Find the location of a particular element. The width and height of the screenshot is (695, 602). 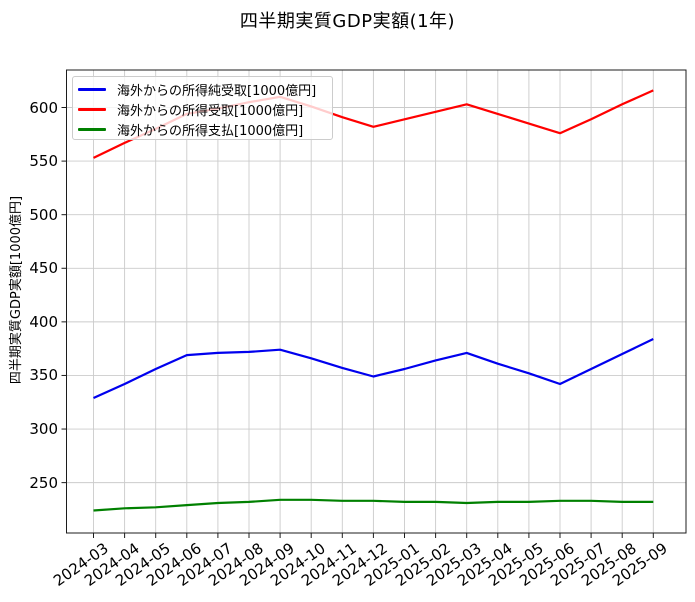

y-tick-label: 500 is located at coordinates (43, 214).